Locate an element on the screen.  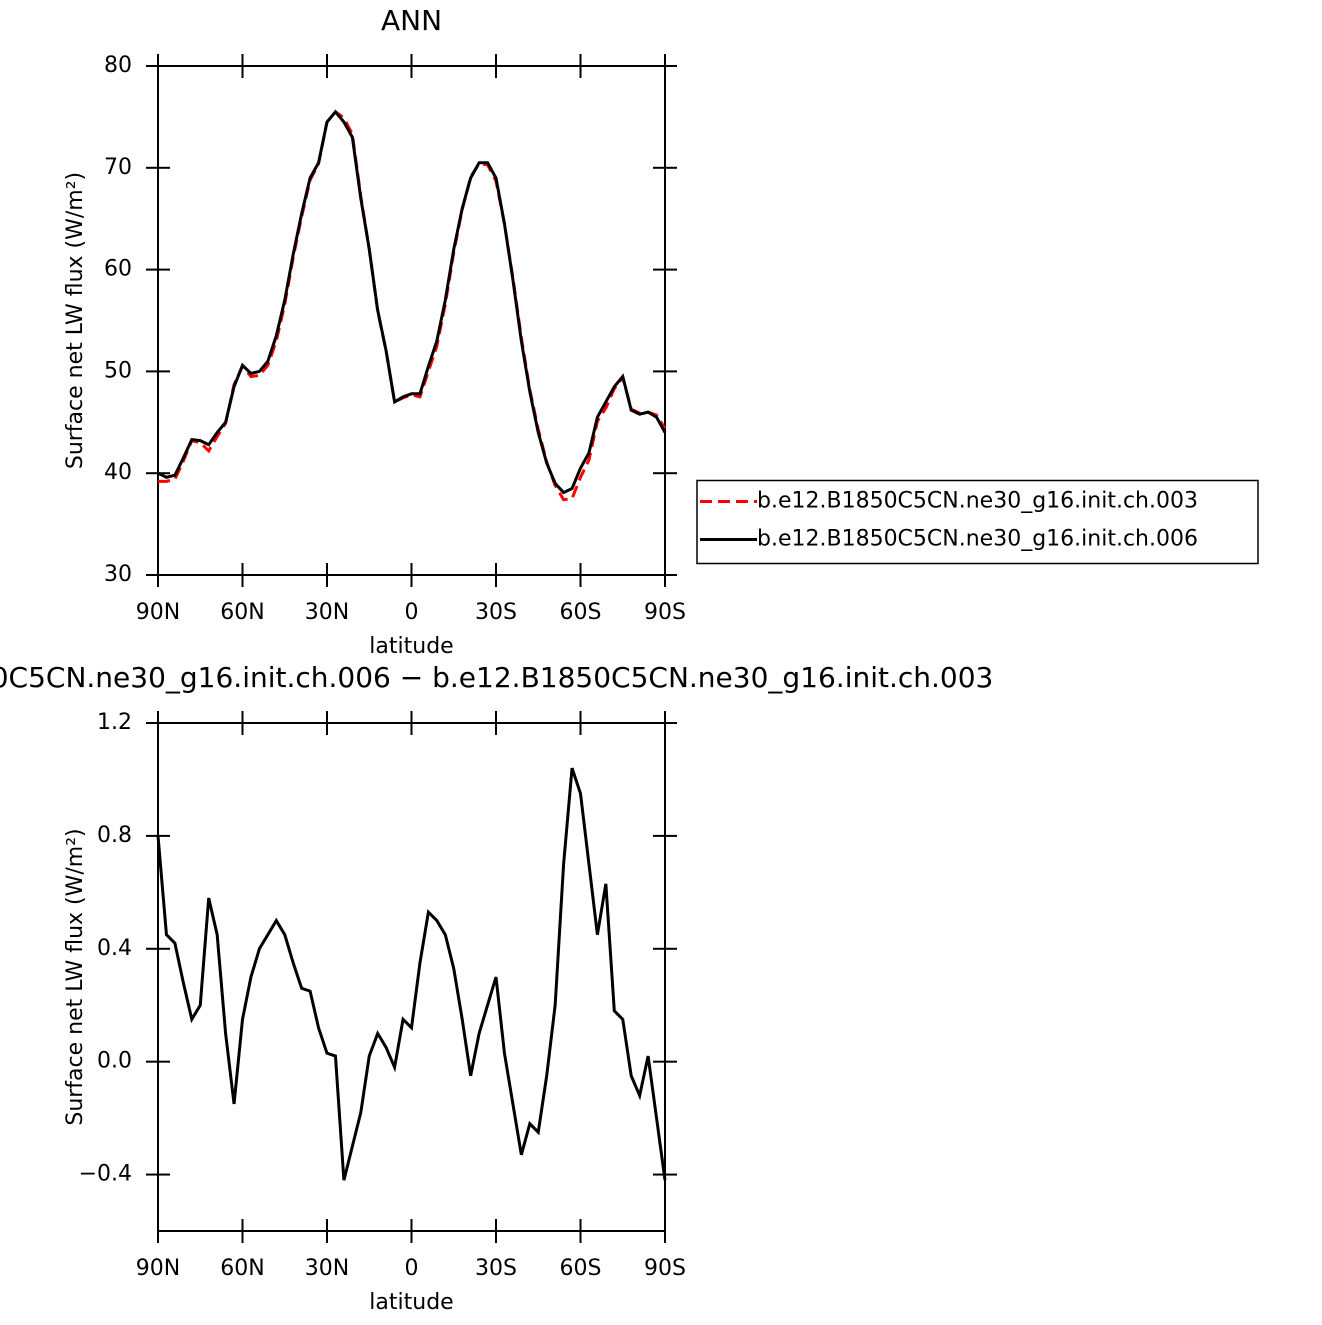
legend-label: b.e12.B1850C5CN.ne30_g16.init.ch.003 is located at coordinates (977, 501).